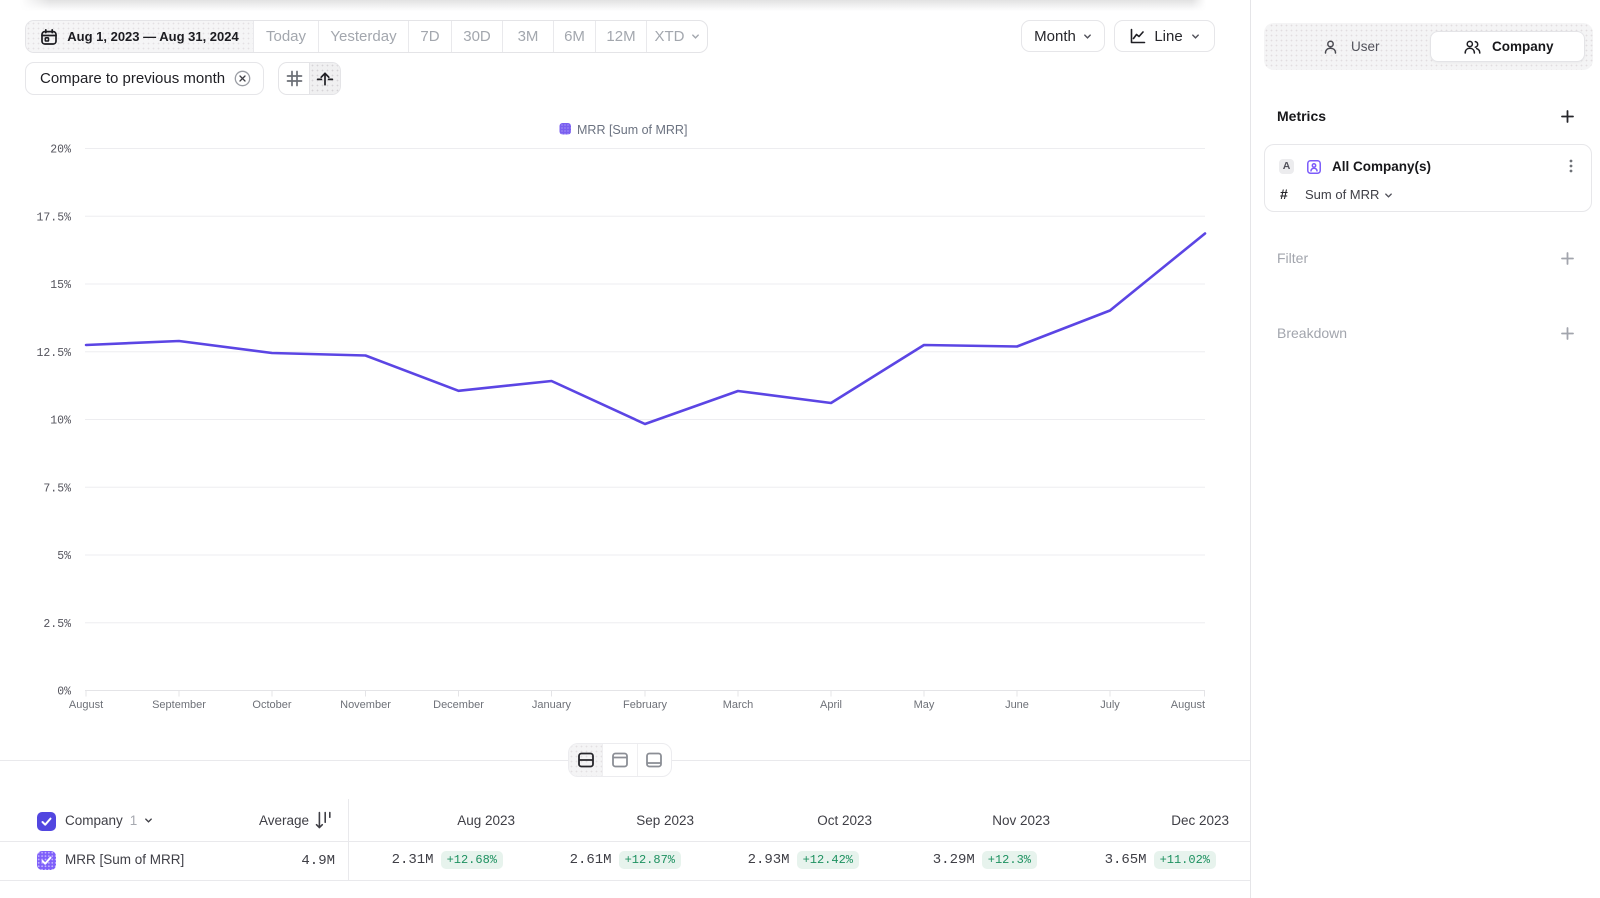  I want to click on svg-text: MRR [Sum of MRR], so click(632, 130).